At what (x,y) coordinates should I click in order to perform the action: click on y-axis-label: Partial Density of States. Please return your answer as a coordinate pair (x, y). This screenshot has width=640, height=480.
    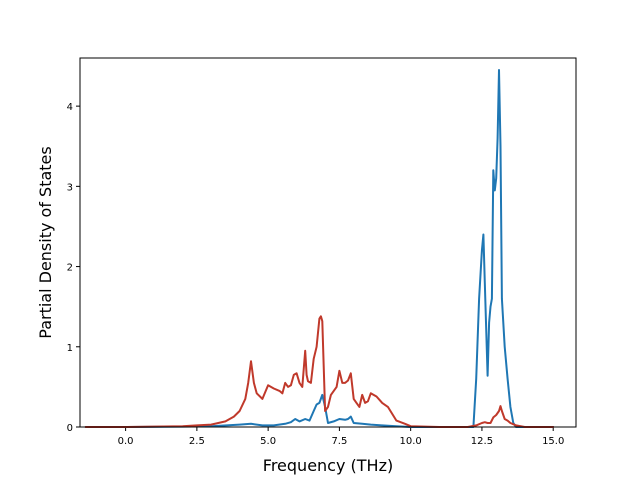
    Looking at the image, I should click on (45, 242).